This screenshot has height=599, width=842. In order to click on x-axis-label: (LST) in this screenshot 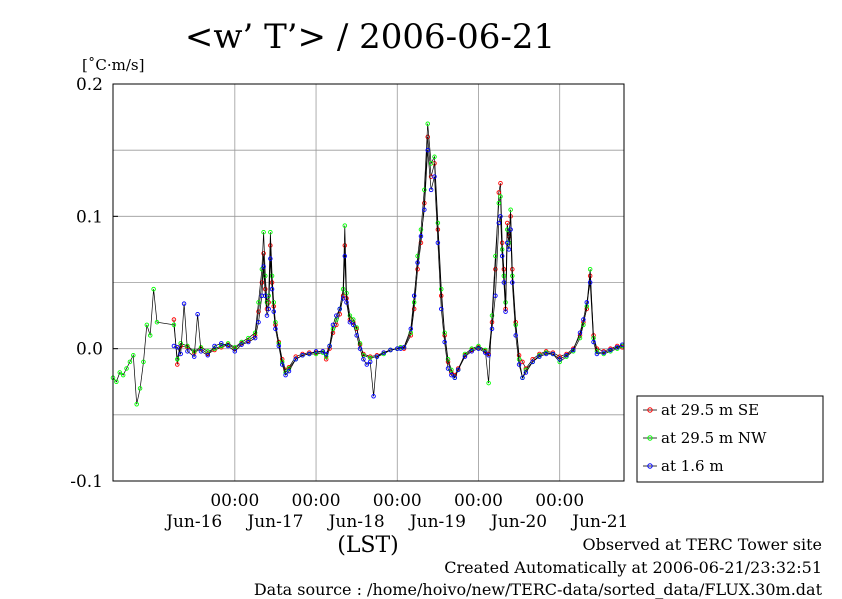, I will do `click(368, 545)`.